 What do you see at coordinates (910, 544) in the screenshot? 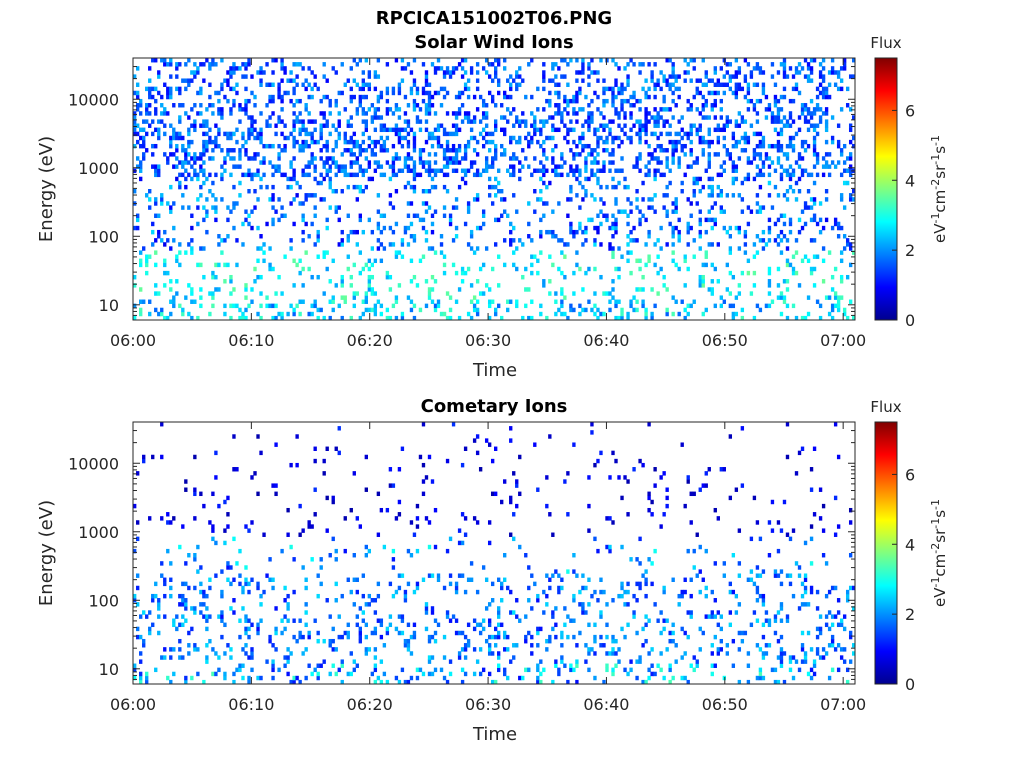
I see `colorbar-tick-label: 4` at bounding box center [910, 544].